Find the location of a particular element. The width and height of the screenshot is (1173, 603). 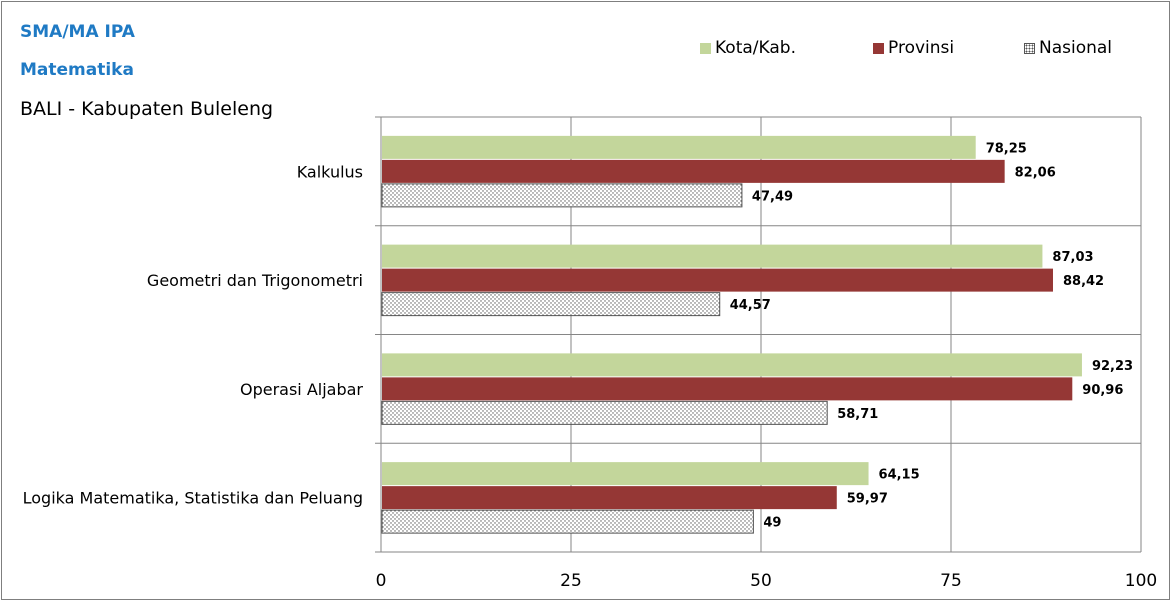

legend-swatch-kota-kab is located at coordinates (705, 48).